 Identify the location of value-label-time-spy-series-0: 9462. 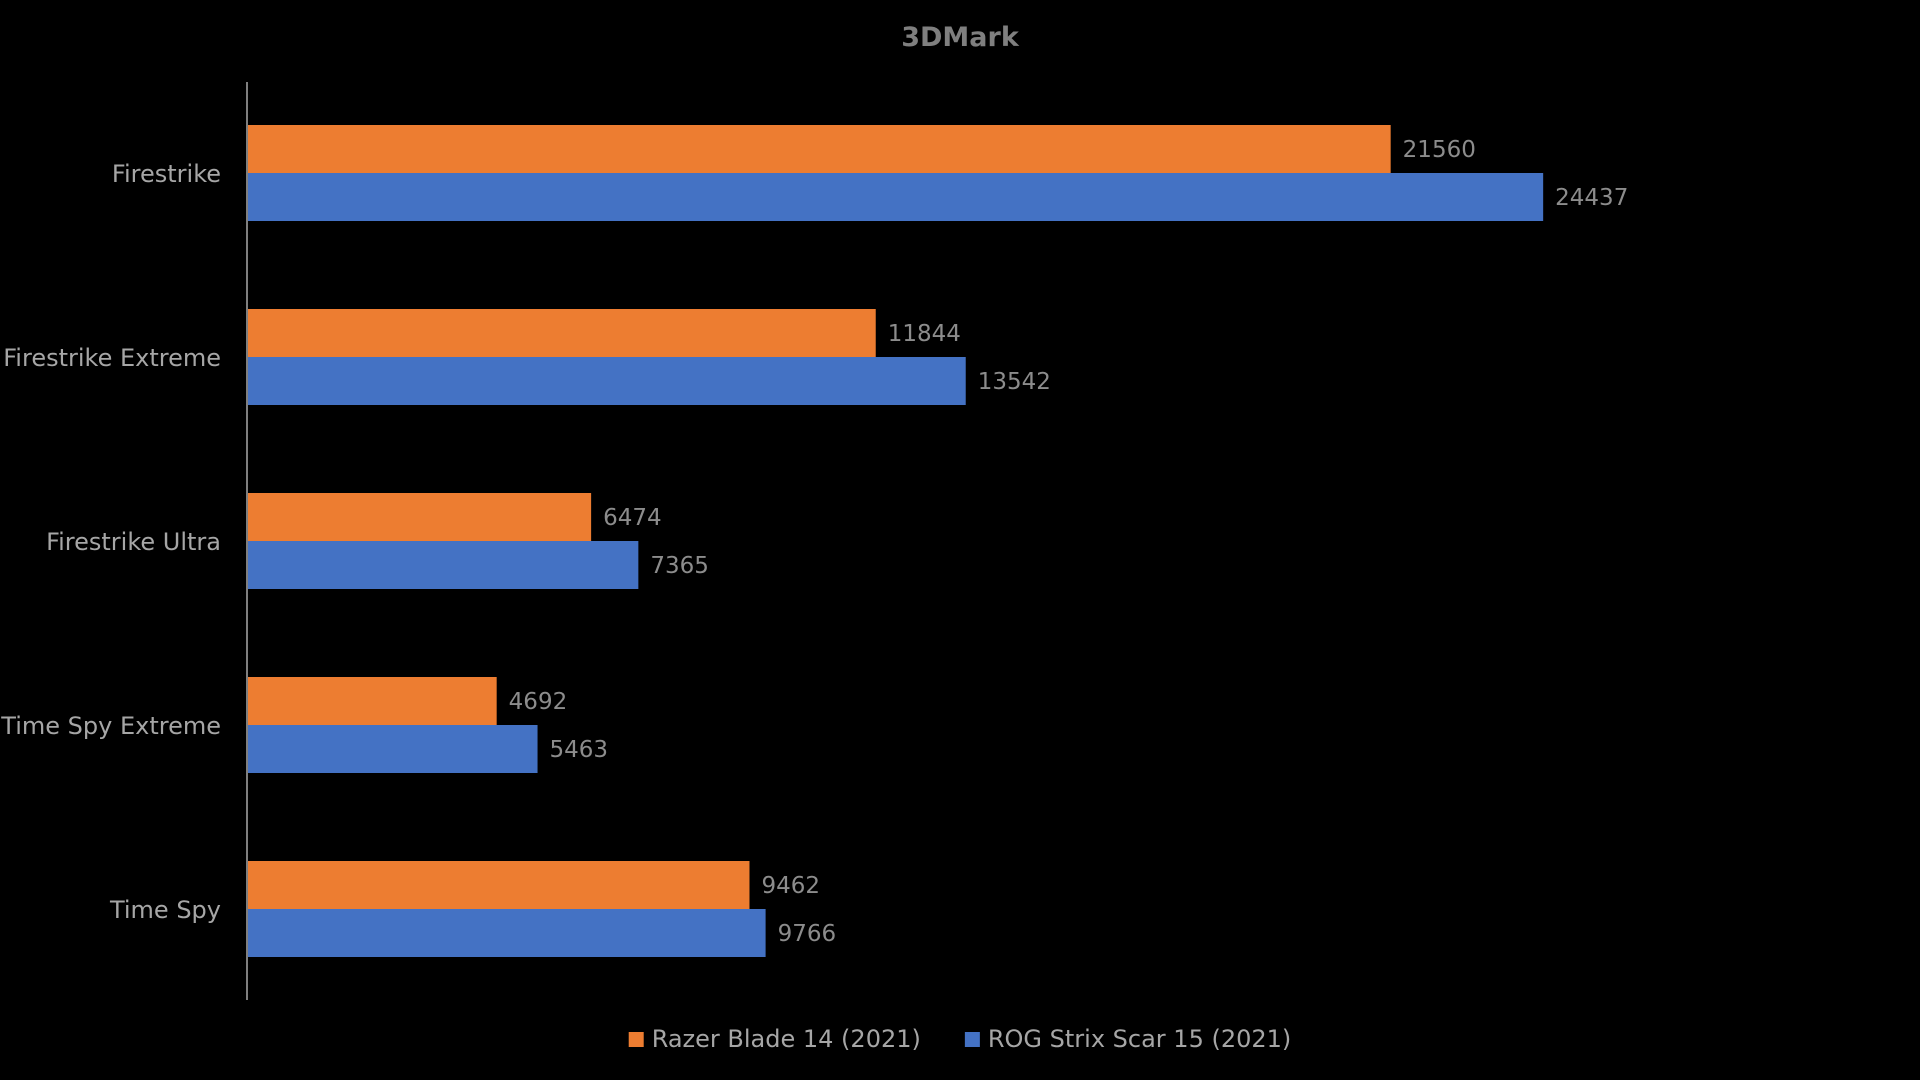
(790, 886).